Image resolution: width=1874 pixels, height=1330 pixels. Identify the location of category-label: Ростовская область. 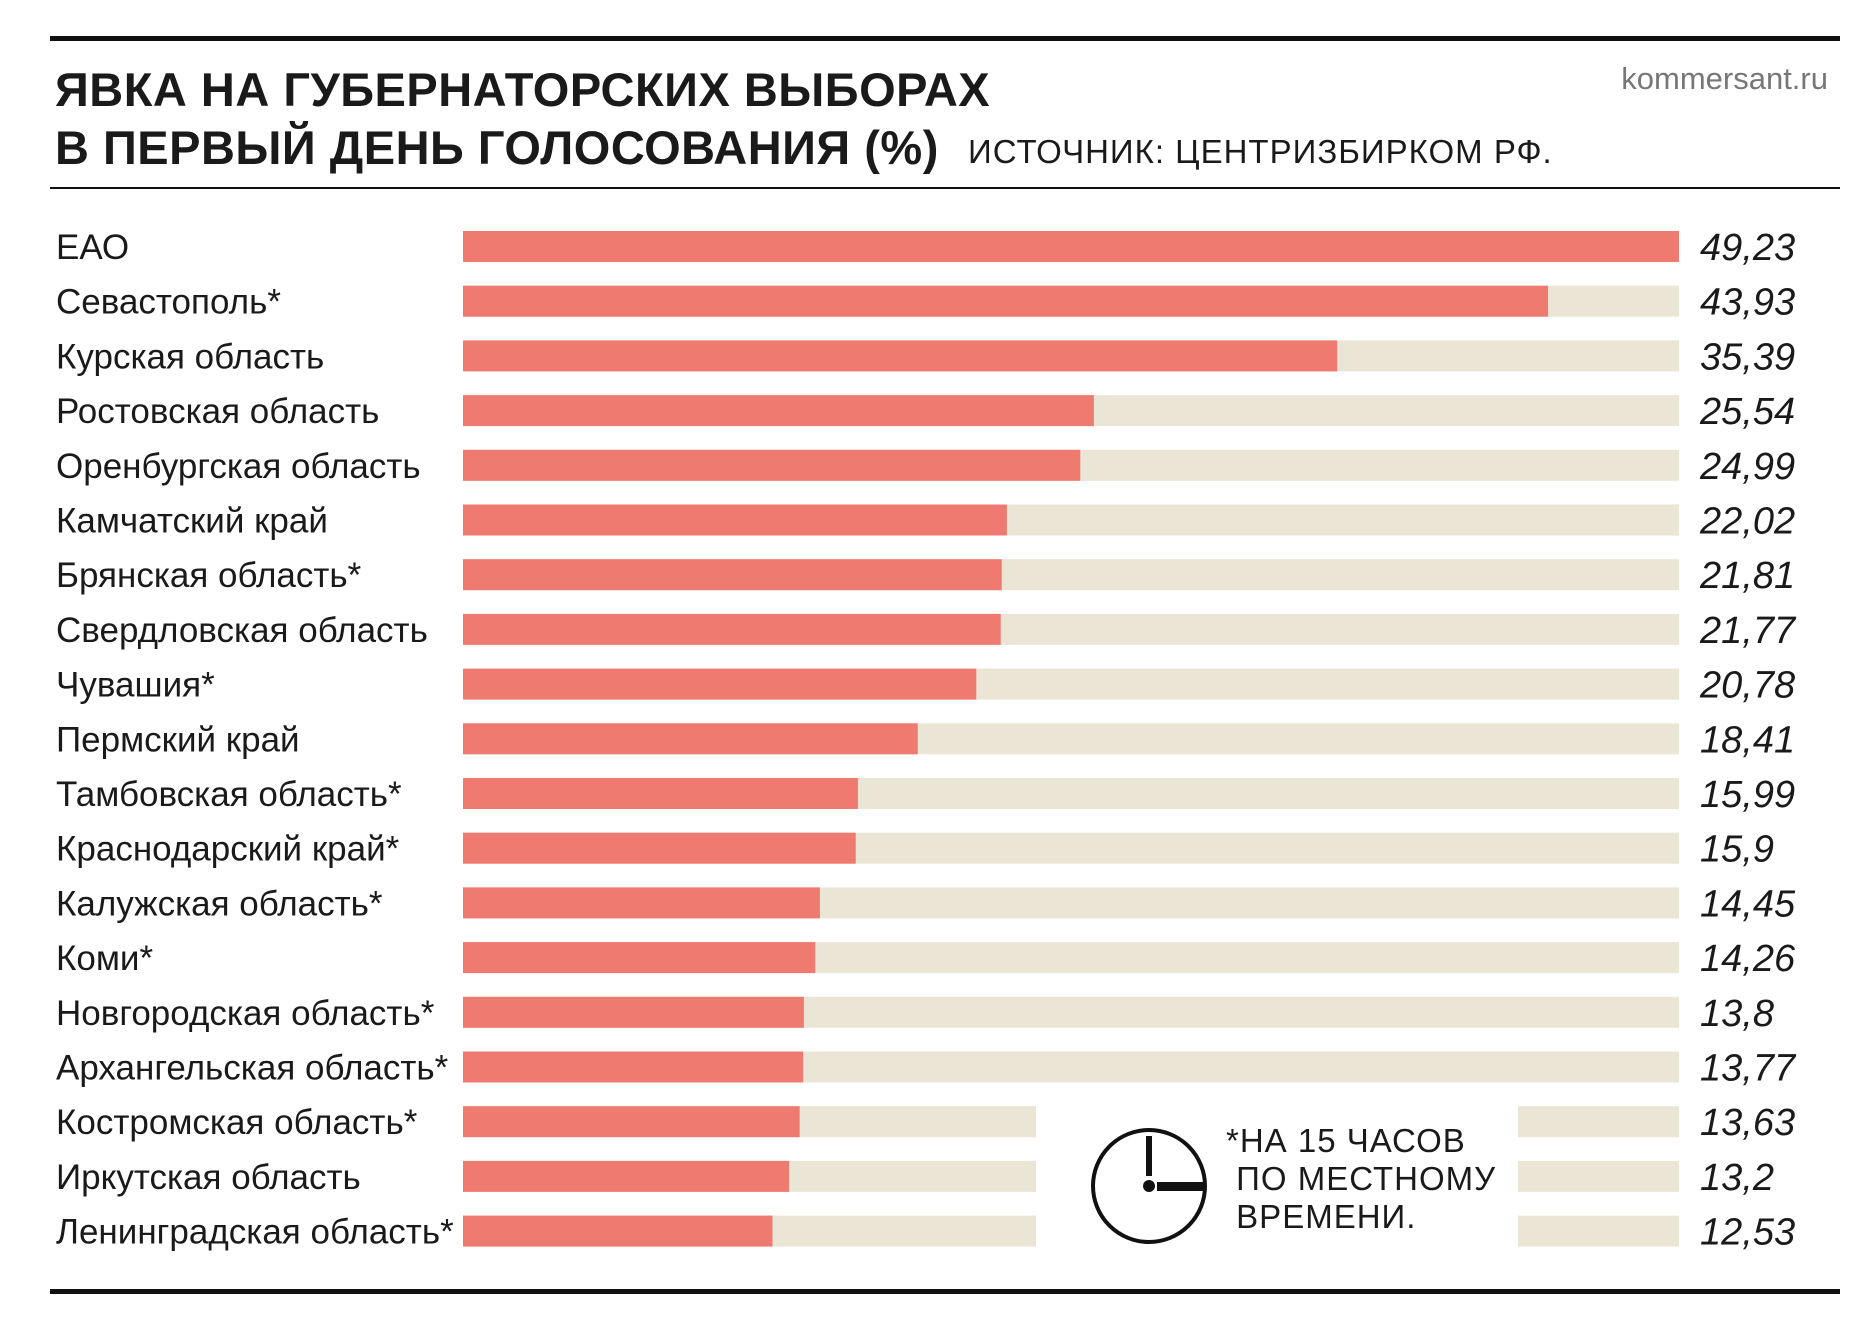
(217, 411).